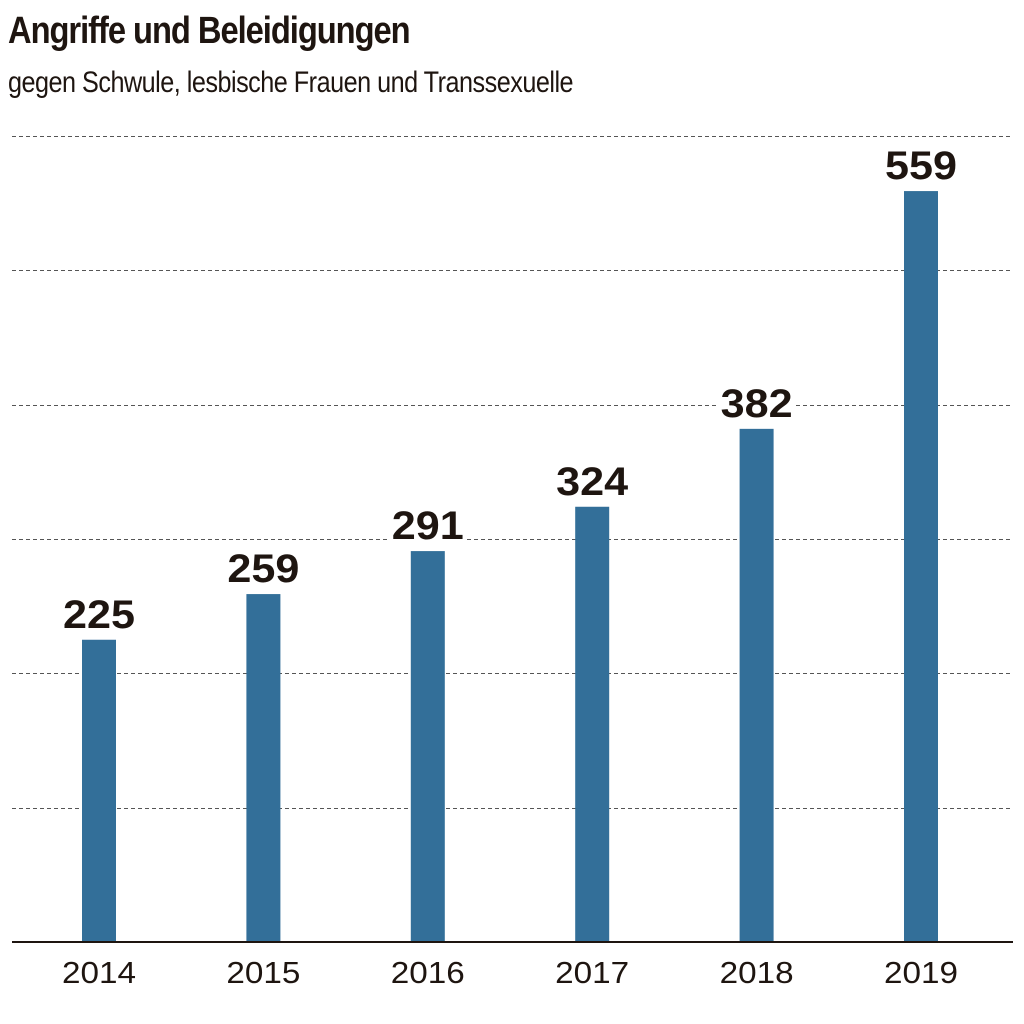 The width and height of the screenshot is (1024, 1024). What do you see at coordinates (427, 746) in the screenshot?
I see `bar-2016` at bounding box center [427, 746].